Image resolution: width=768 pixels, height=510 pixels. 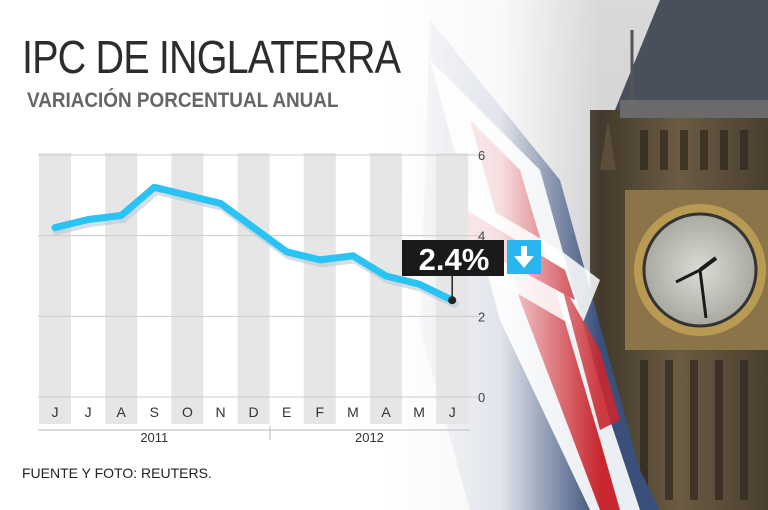 I want to click on y-tick-label: 4, so click(x=481, y=236).